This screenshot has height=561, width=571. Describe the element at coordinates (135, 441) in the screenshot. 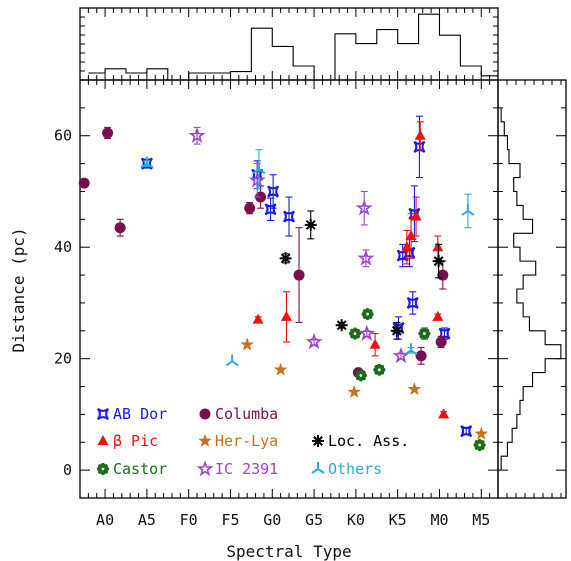

I see `legend-label: β Pic` at that location.